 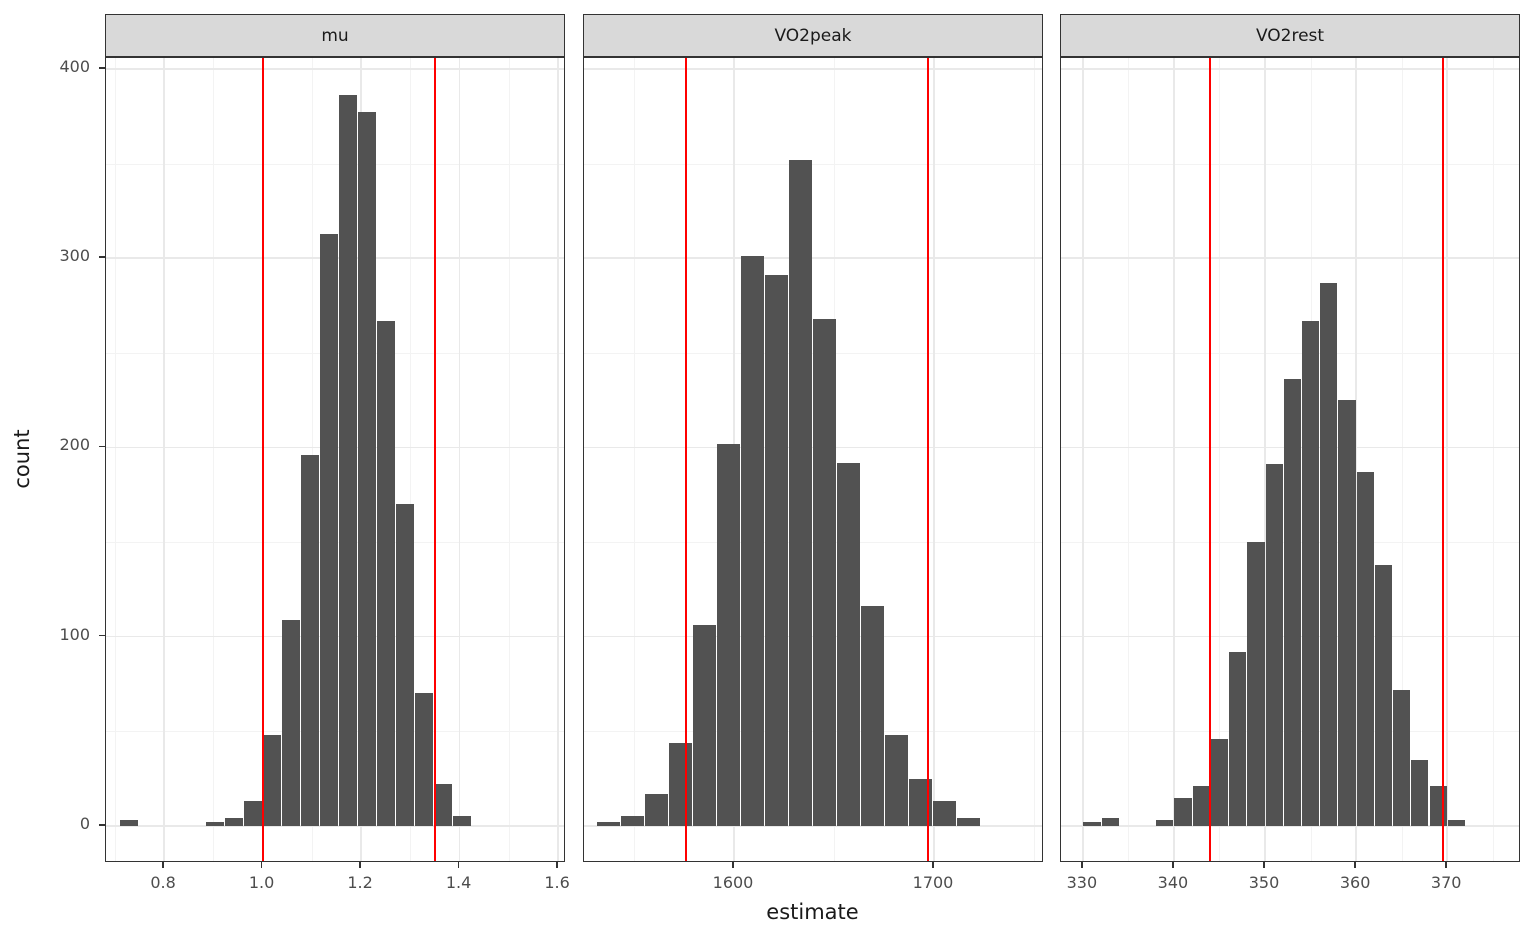 I want to click on x-tick-label: 1.0, so click(x=261, y=882).